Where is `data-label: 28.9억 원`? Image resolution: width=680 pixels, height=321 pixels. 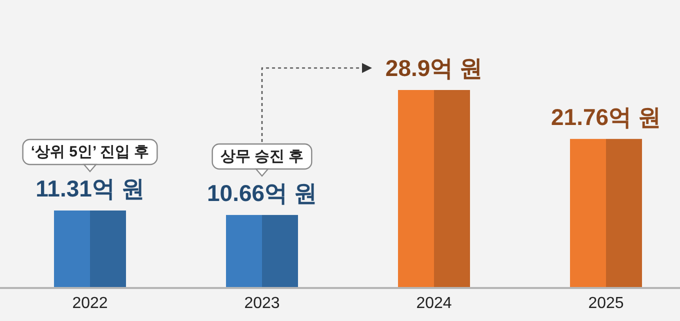 data-label: 28.9억 원 is located at coordinates (434, 68).